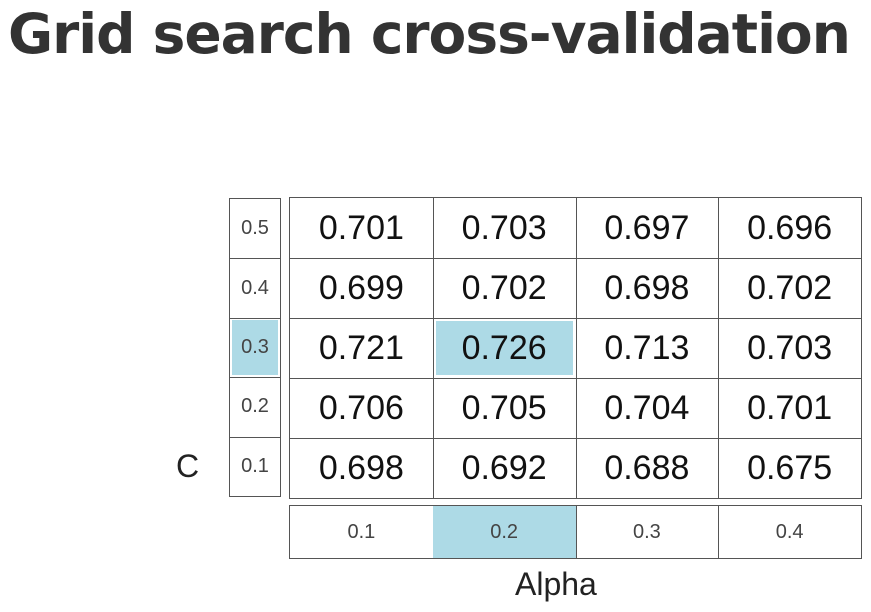  I want to click on score-cell: 0.726, so click(504, 348).